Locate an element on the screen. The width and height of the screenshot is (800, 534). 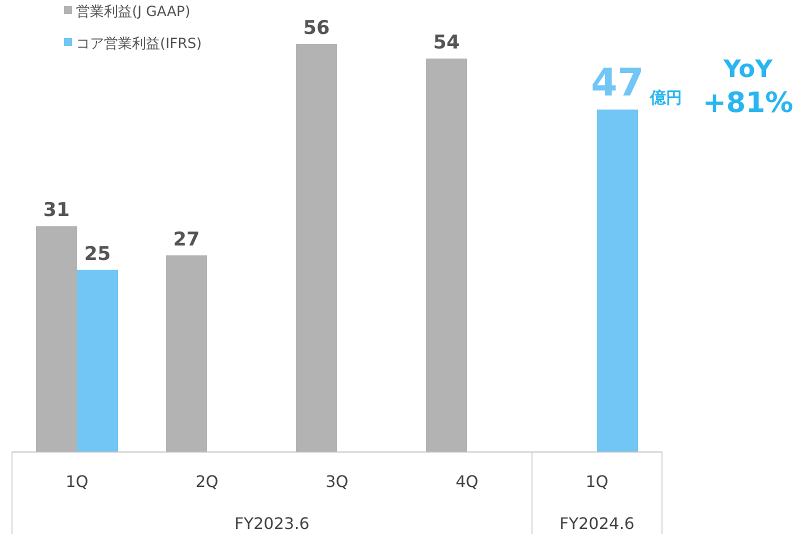
x-tick-label: 3Q is located at coordinates (337, 481).